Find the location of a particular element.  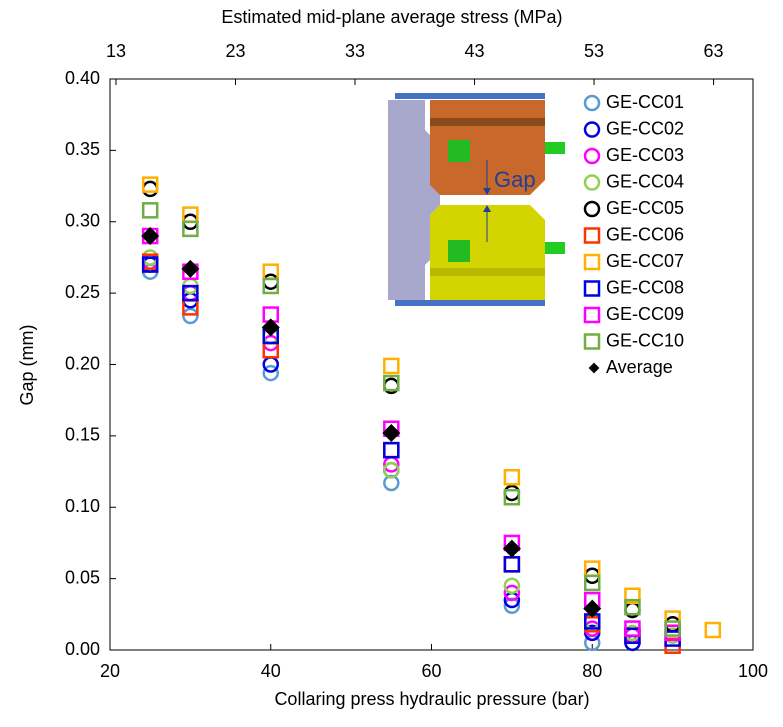

x2-tick-label: 13 is located at coordinates (116, 51).